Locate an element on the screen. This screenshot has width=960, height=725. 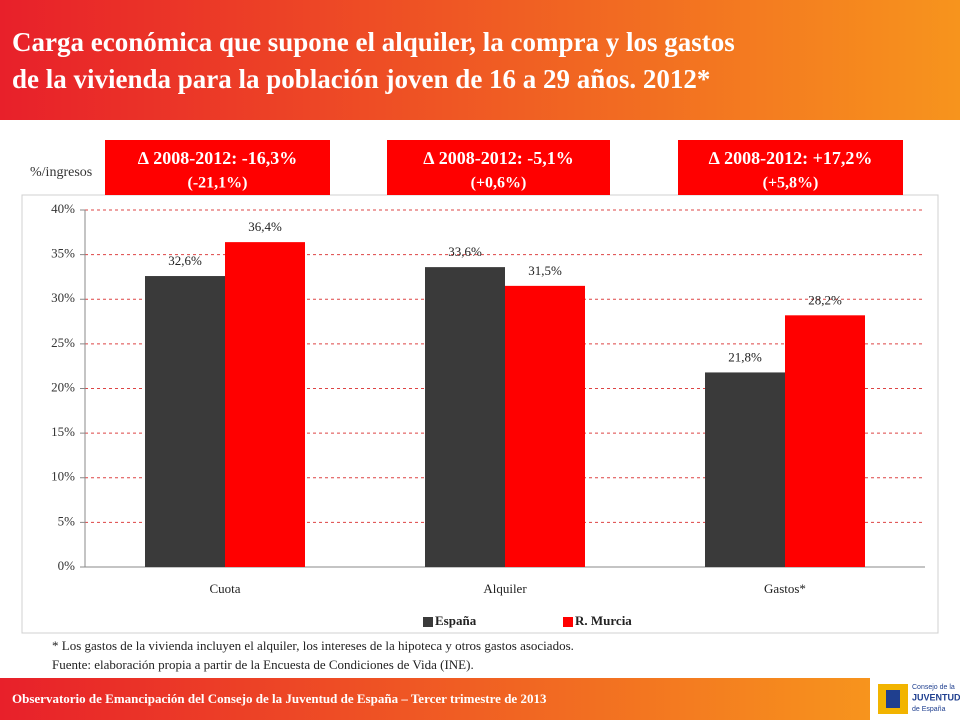
value-label: 32,6% is located at coordinates (185, 260).